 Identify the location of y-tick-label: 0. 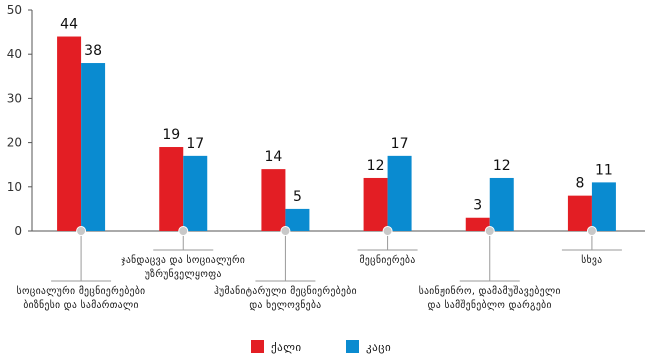
(18, 231).